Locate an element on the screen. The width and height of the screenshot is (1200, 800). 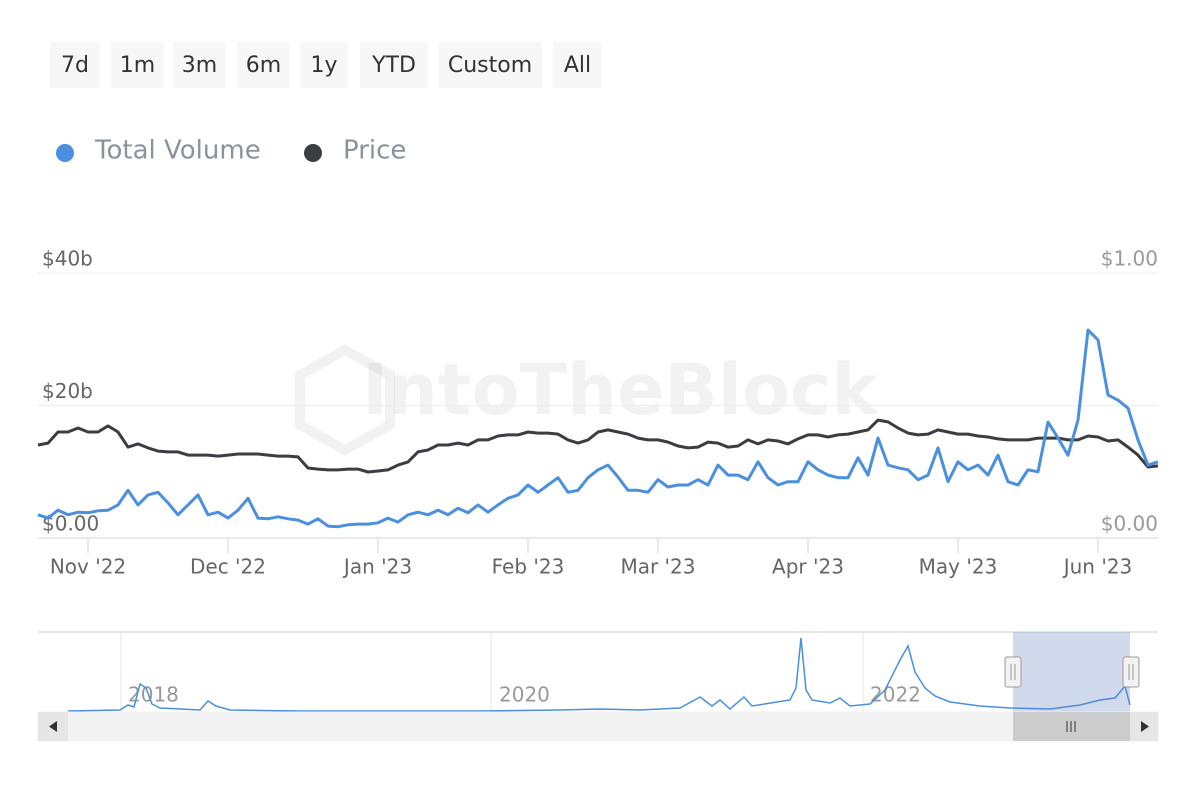
x-tick-label: Jan '23 is located at coordinates (377, 567).